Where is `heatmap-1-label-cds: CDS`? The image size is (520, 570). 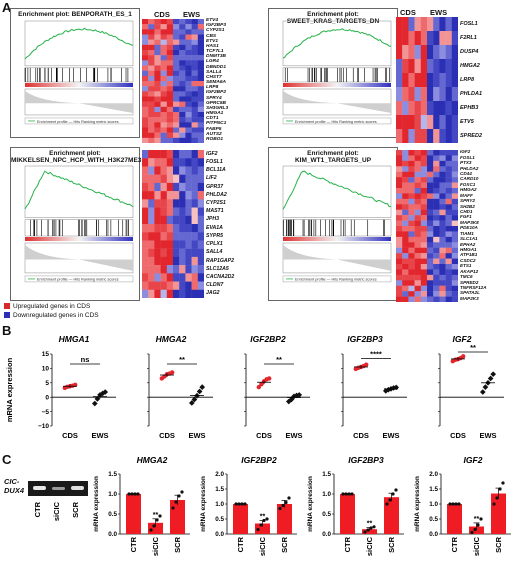
heatmap-1-label-cds: CDS is located at coordinates (162, 14).